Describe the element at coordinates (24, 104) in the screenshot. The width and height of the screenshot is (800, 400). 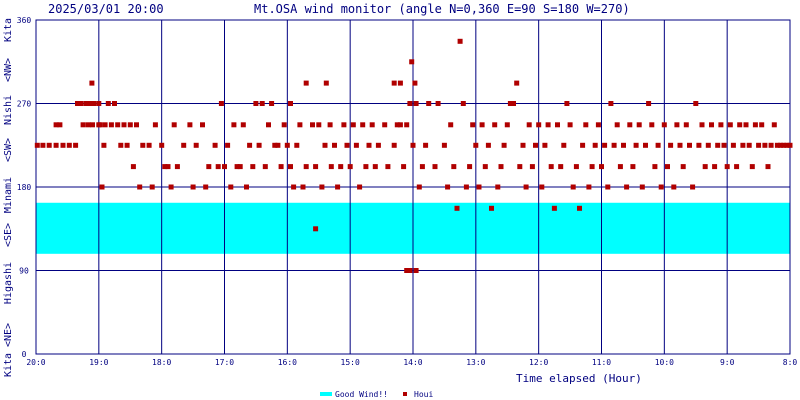
I see `y-tick-label: 270` at that location.